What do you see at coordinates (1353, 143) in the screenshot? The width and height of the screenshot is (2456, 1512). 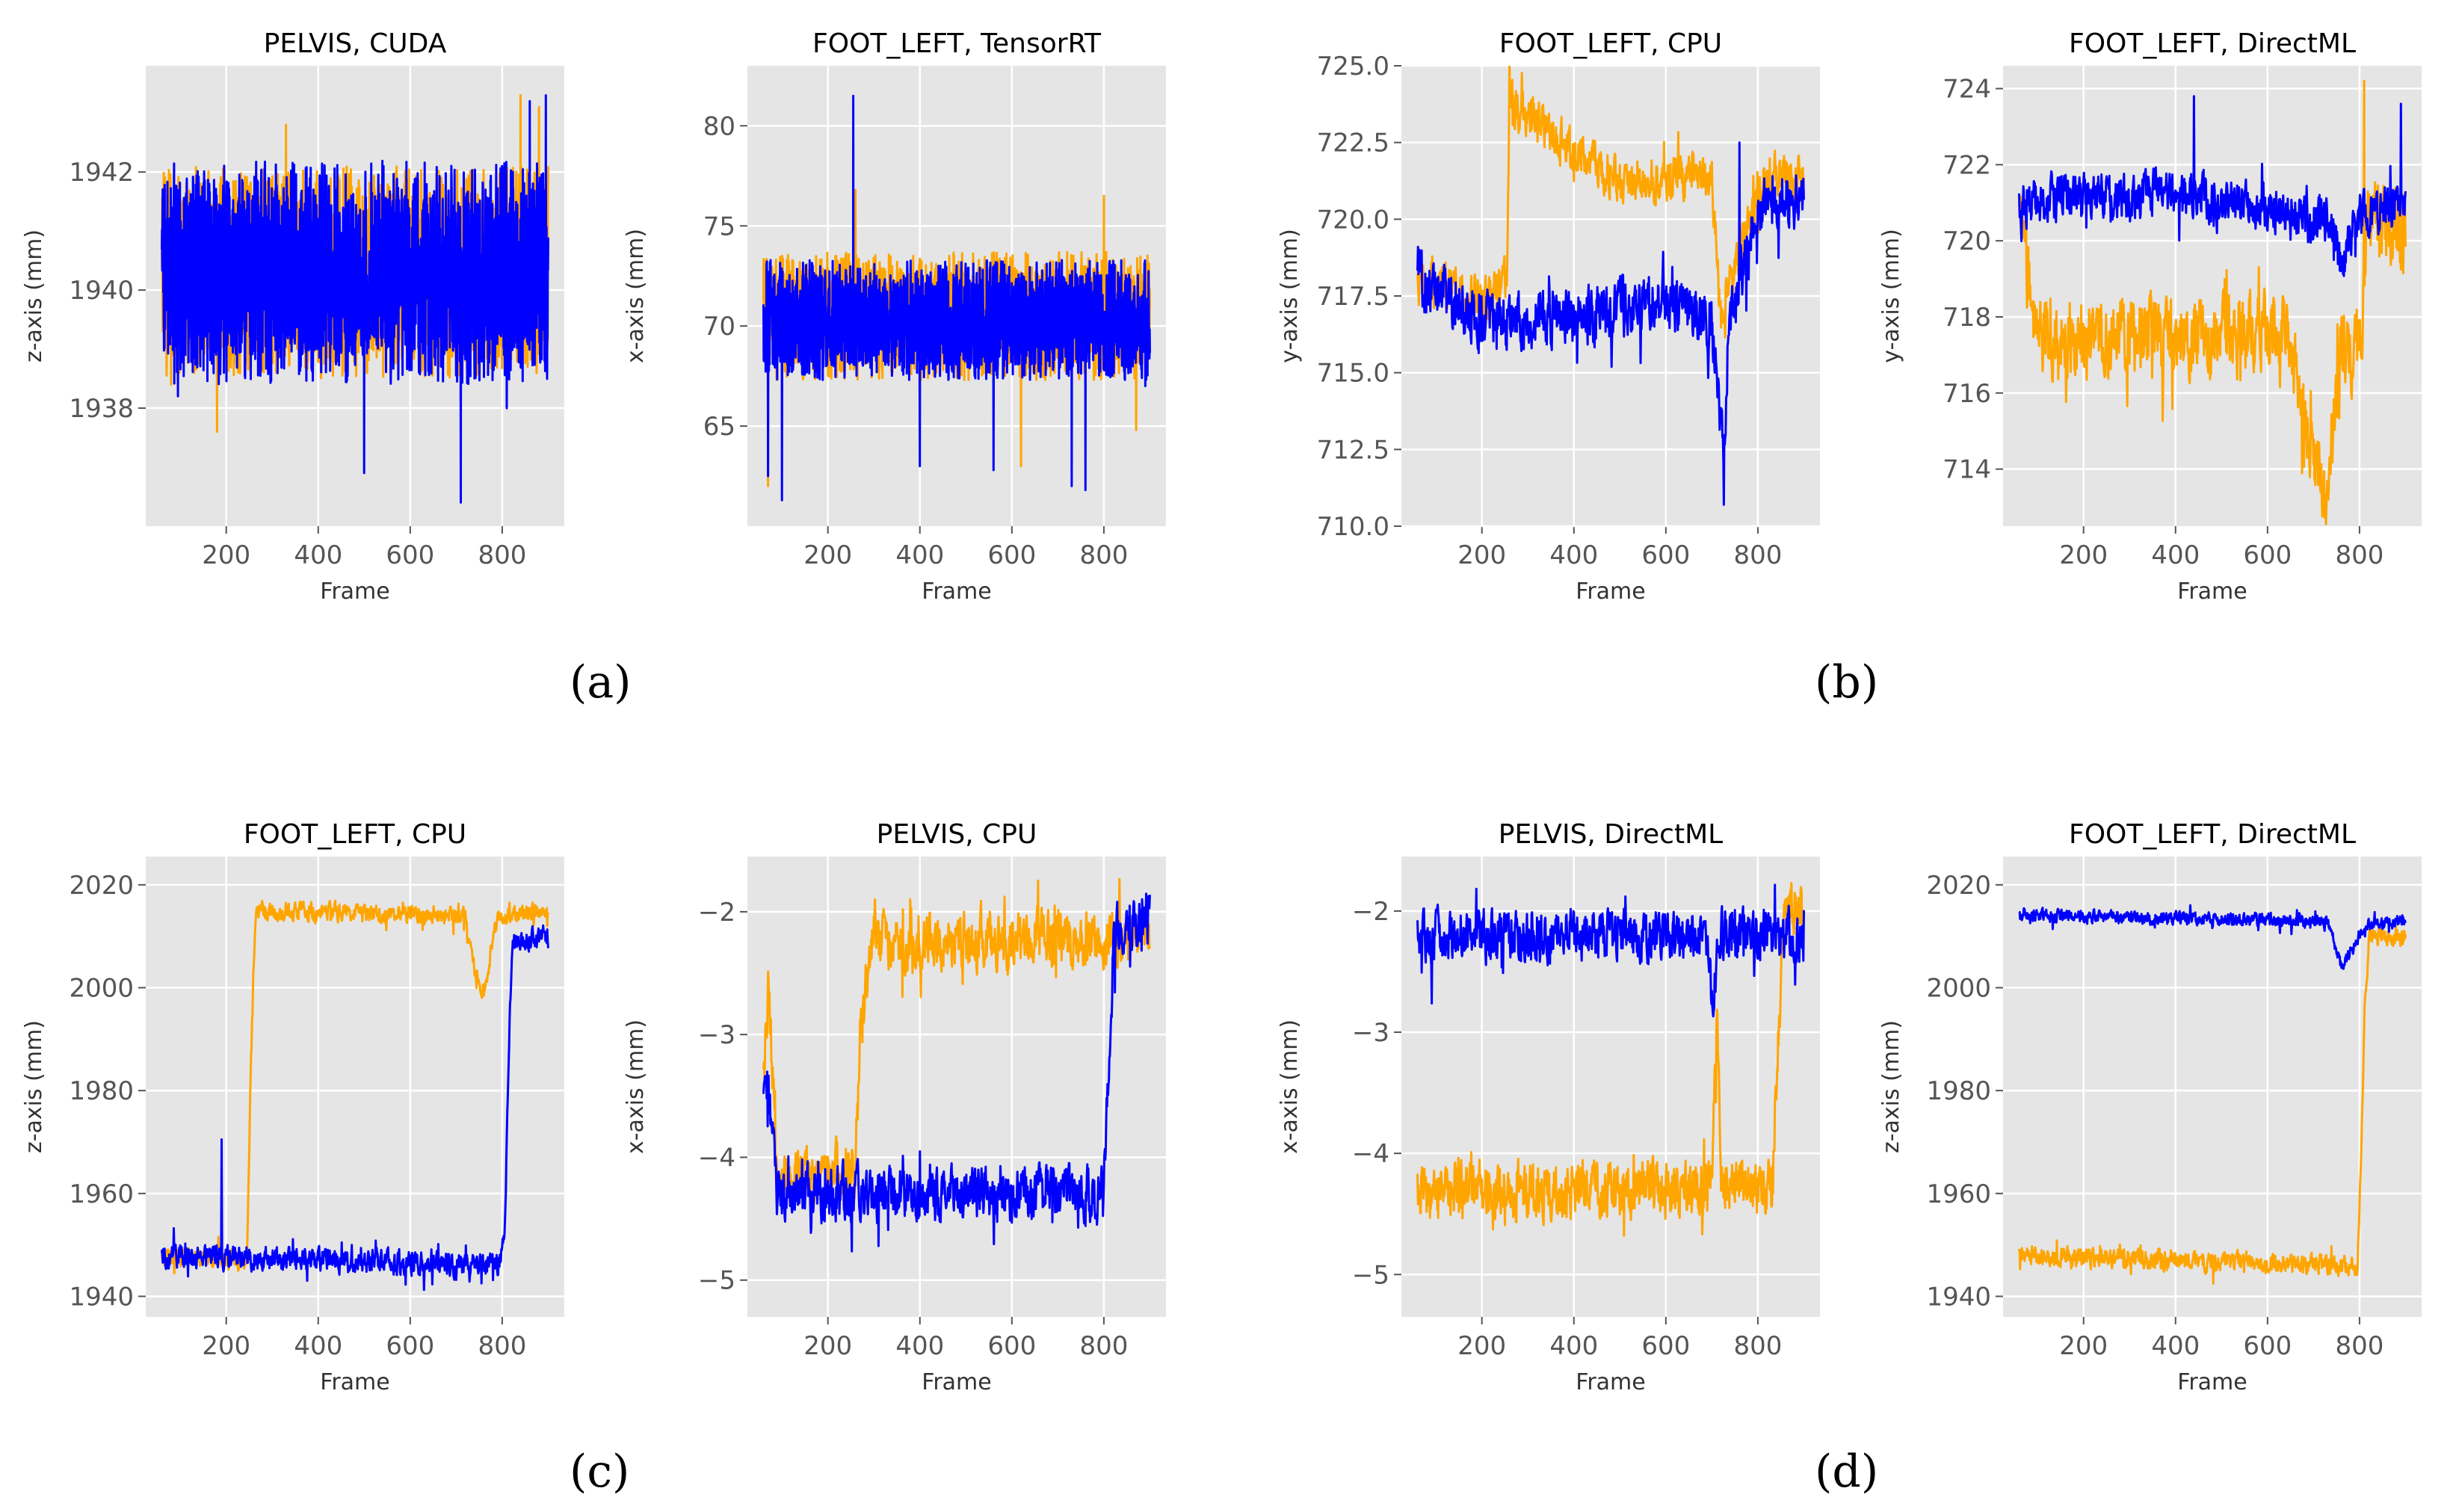 I see `y-tick-label: 722.5` at bounding box center [1353, 143].